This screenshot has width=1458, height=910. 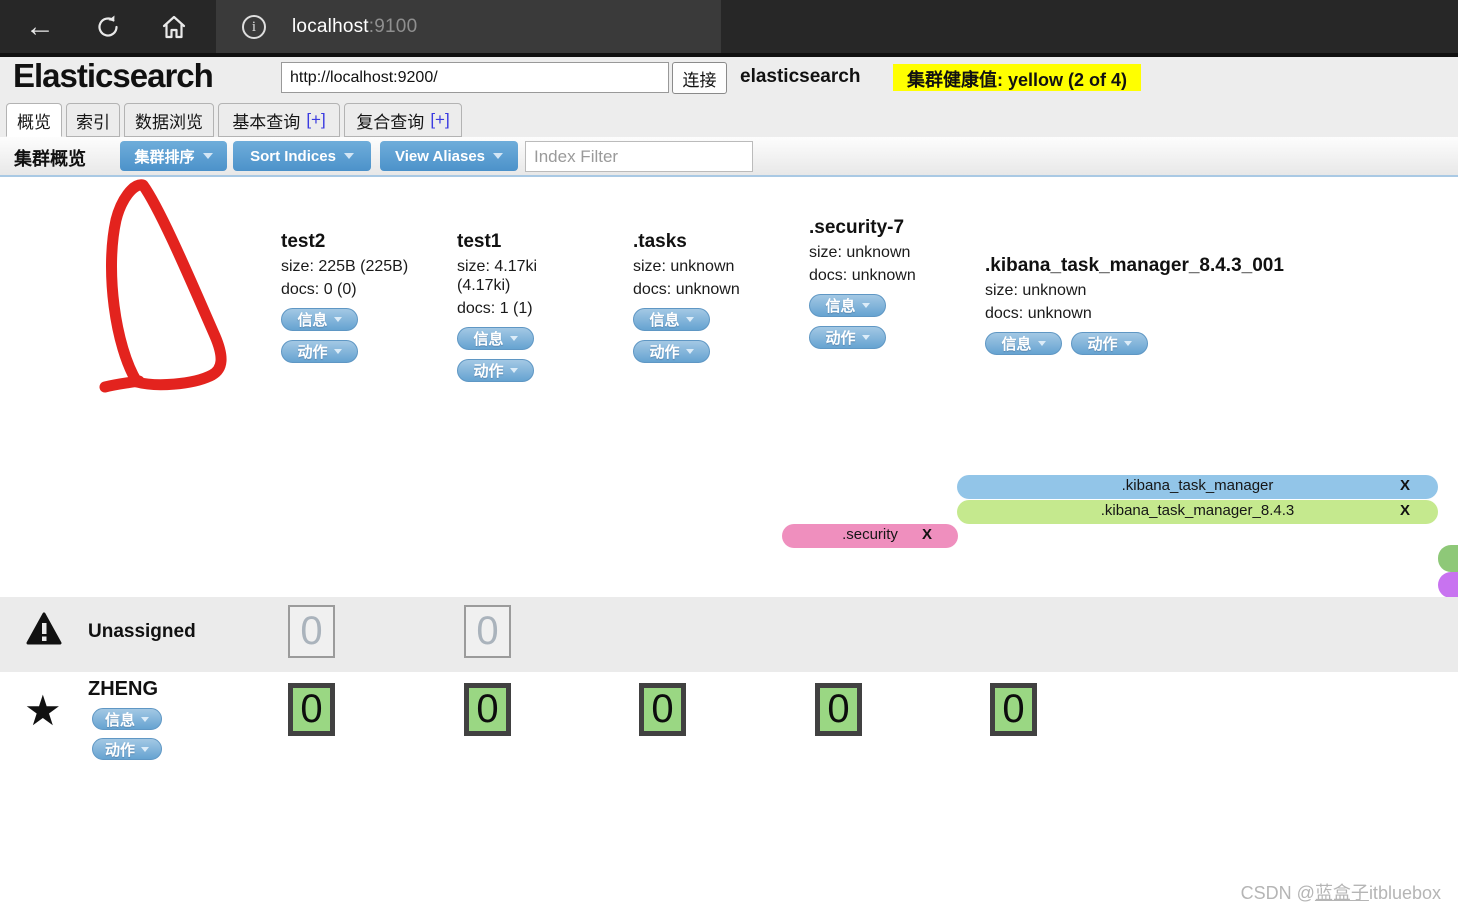 What do you see at coordinates (355, 26) in the screenshot?
I see `address-url: localhost:9100` at bounding box center [355, 26].